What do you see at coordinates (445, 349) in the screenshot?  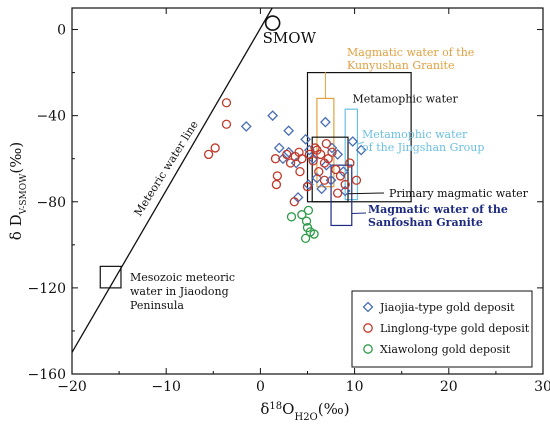 I see `legend-entry-2: Xiawolong gold deposit` at bounding box center [445, 349].